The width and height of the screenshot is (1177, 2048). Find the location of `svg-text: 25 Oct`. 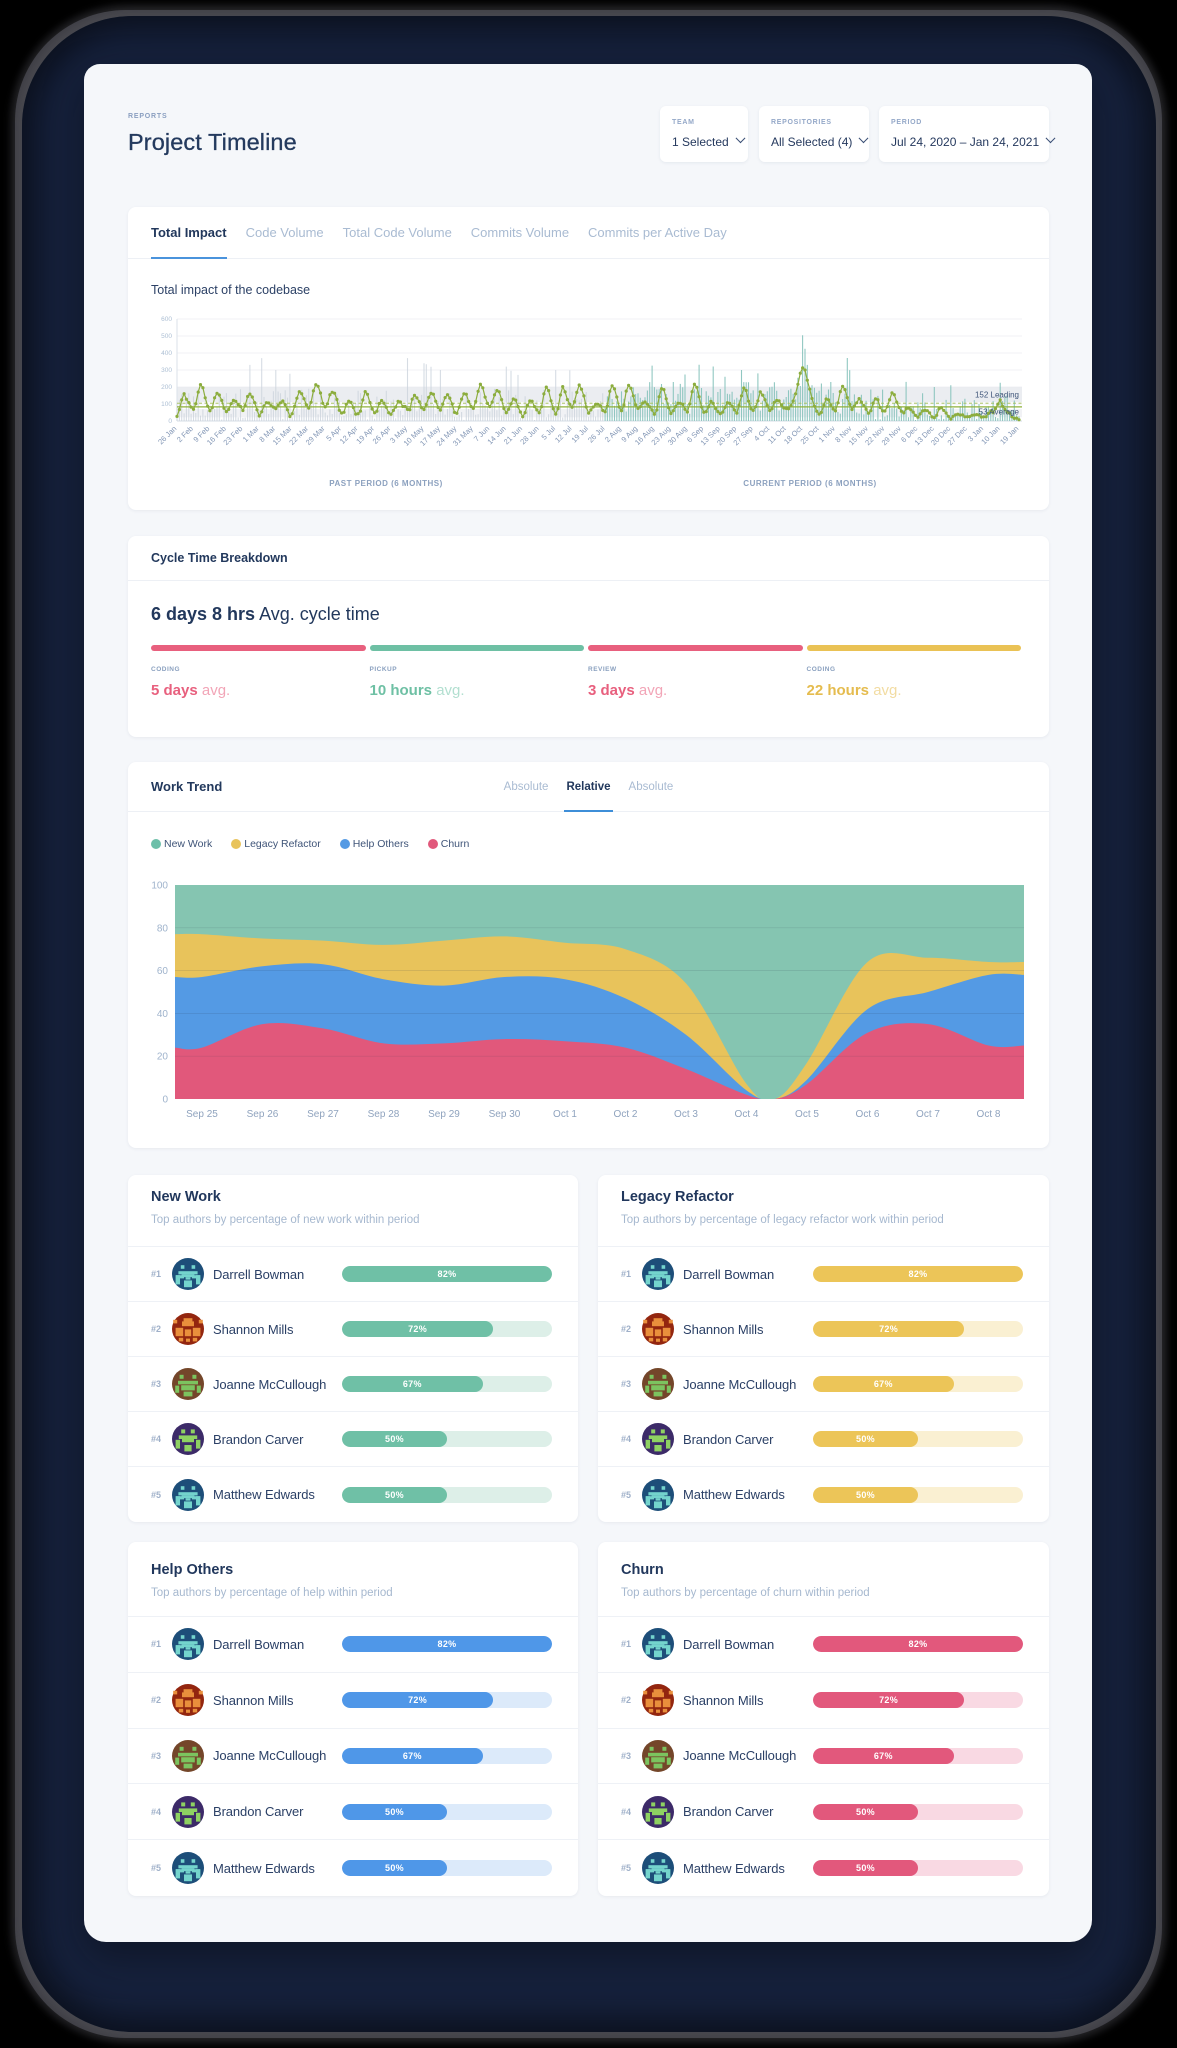

svg-text: 25 Oct is located at coordinates (810, 434).